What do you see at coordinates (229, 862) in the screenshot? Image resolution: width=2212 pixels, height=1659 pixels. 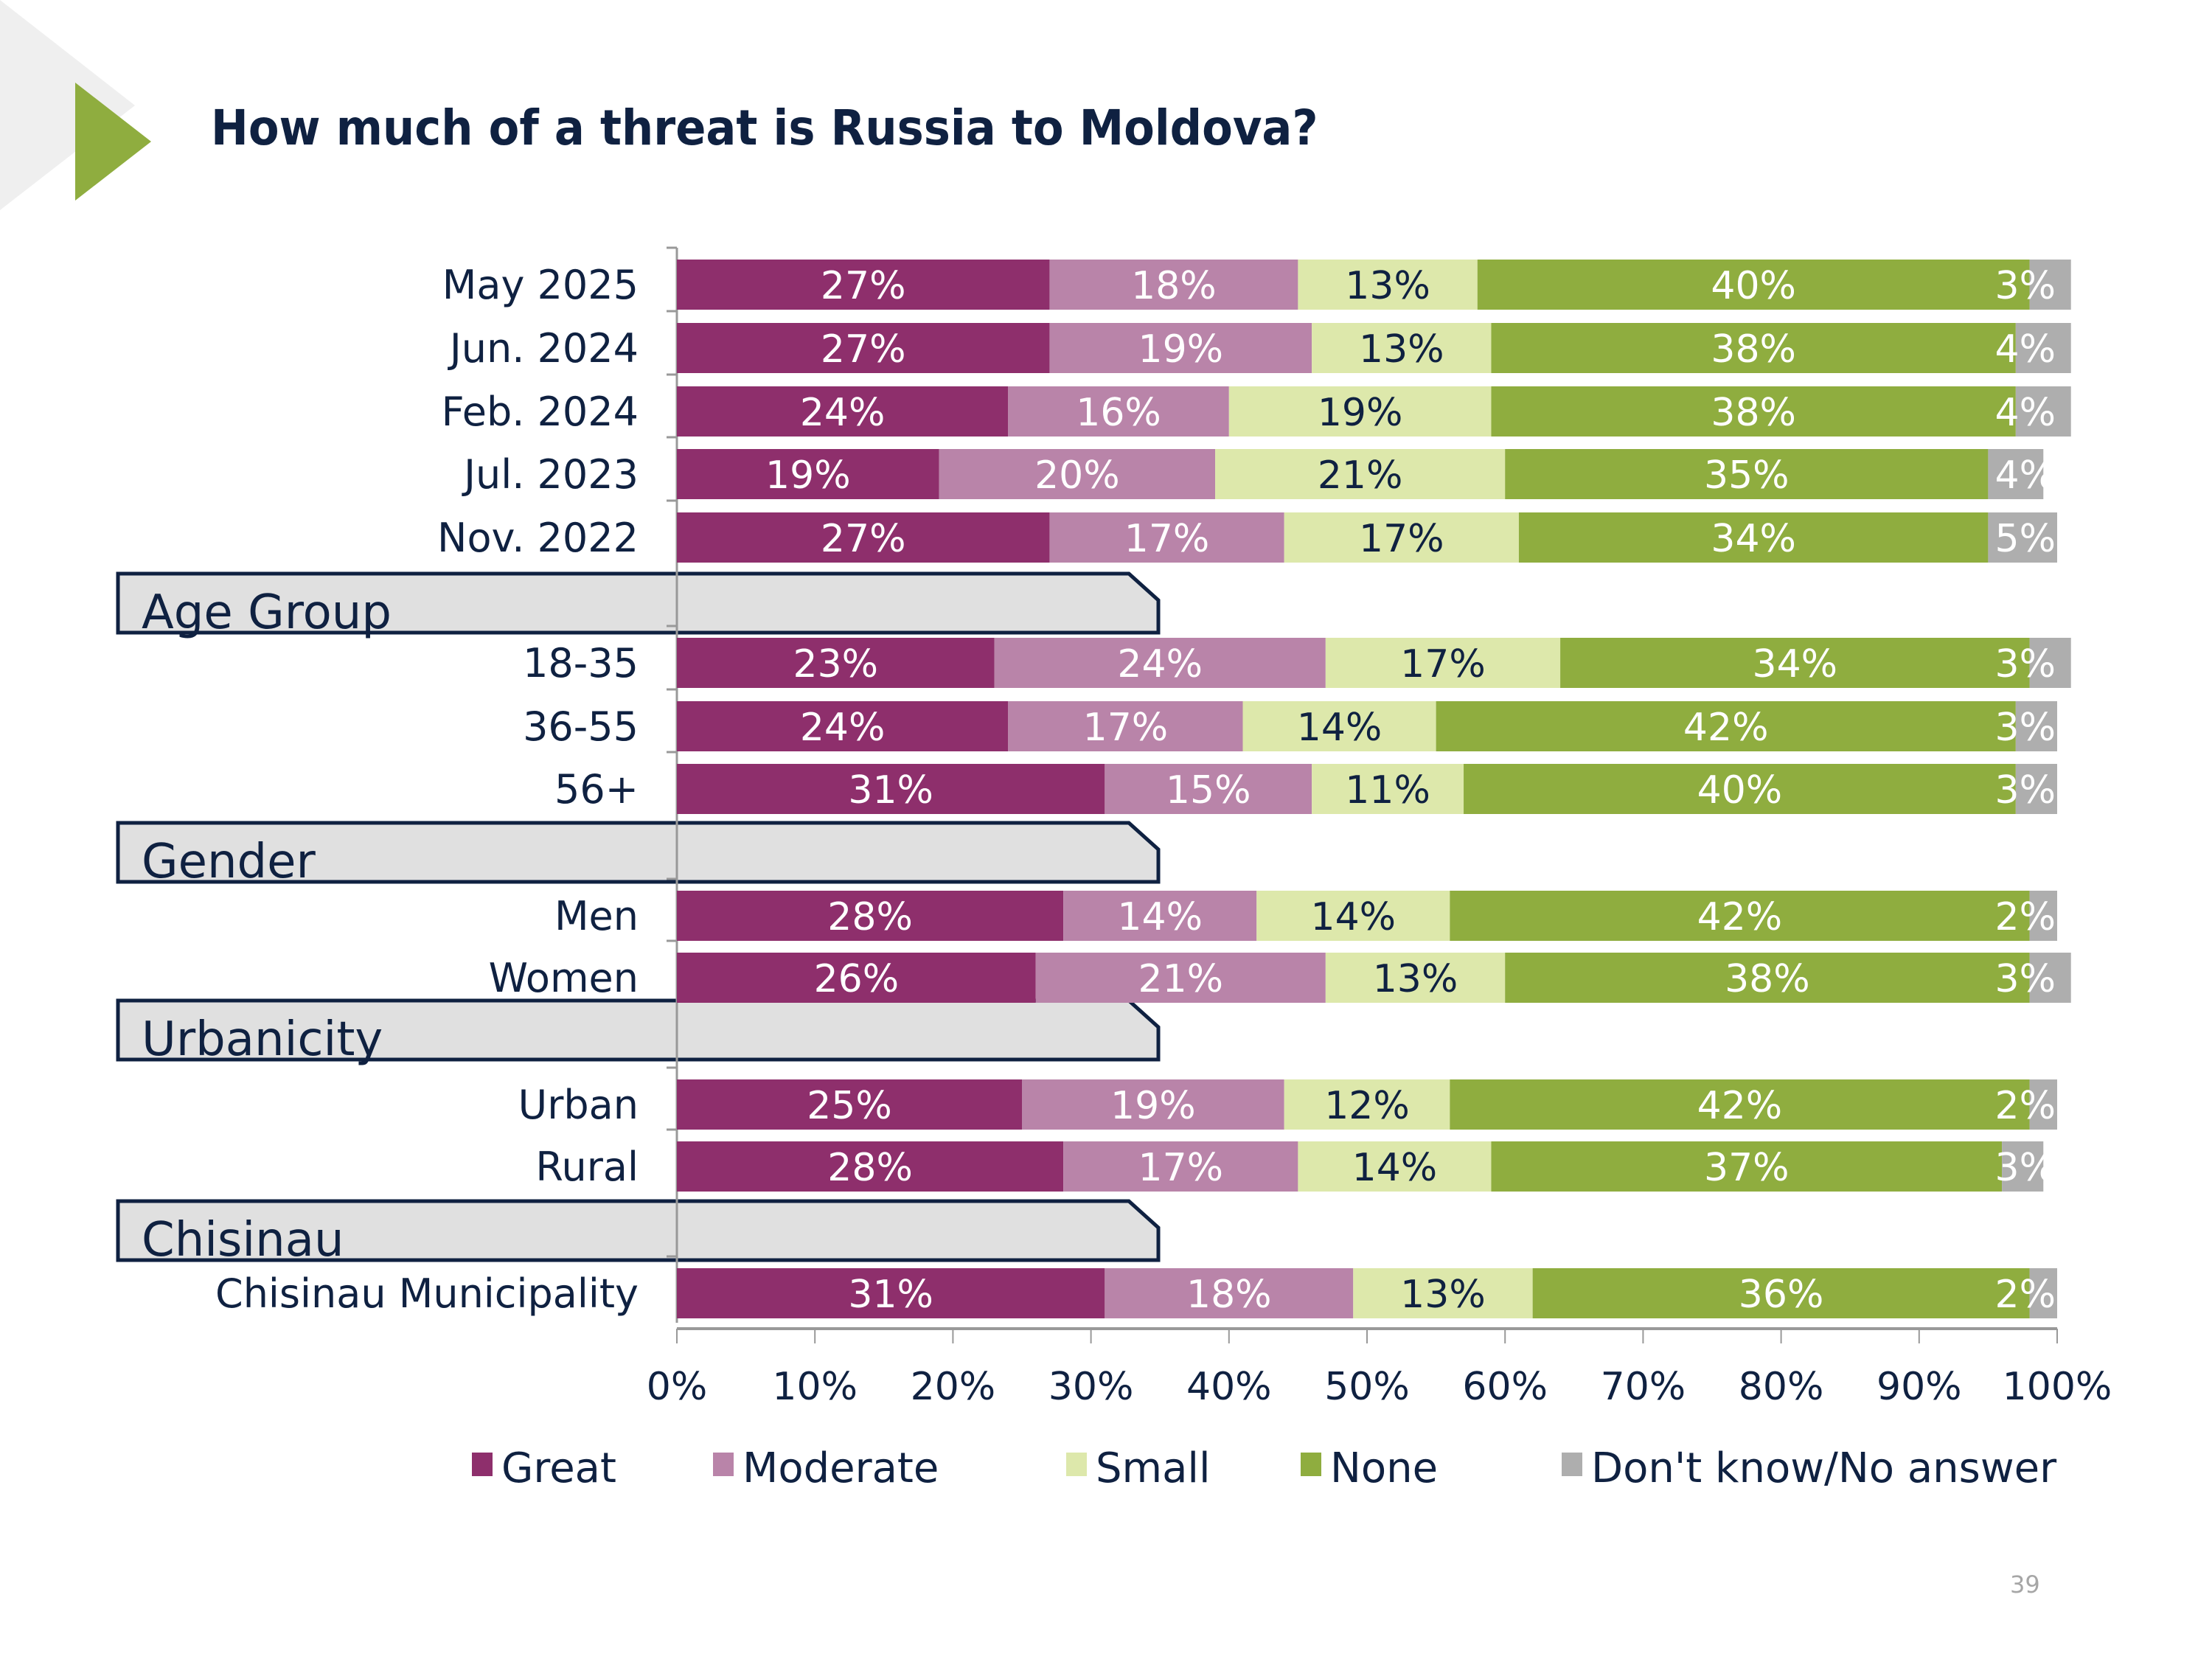 I see `section-header-label: Gender` at bounding box center [229, 862].